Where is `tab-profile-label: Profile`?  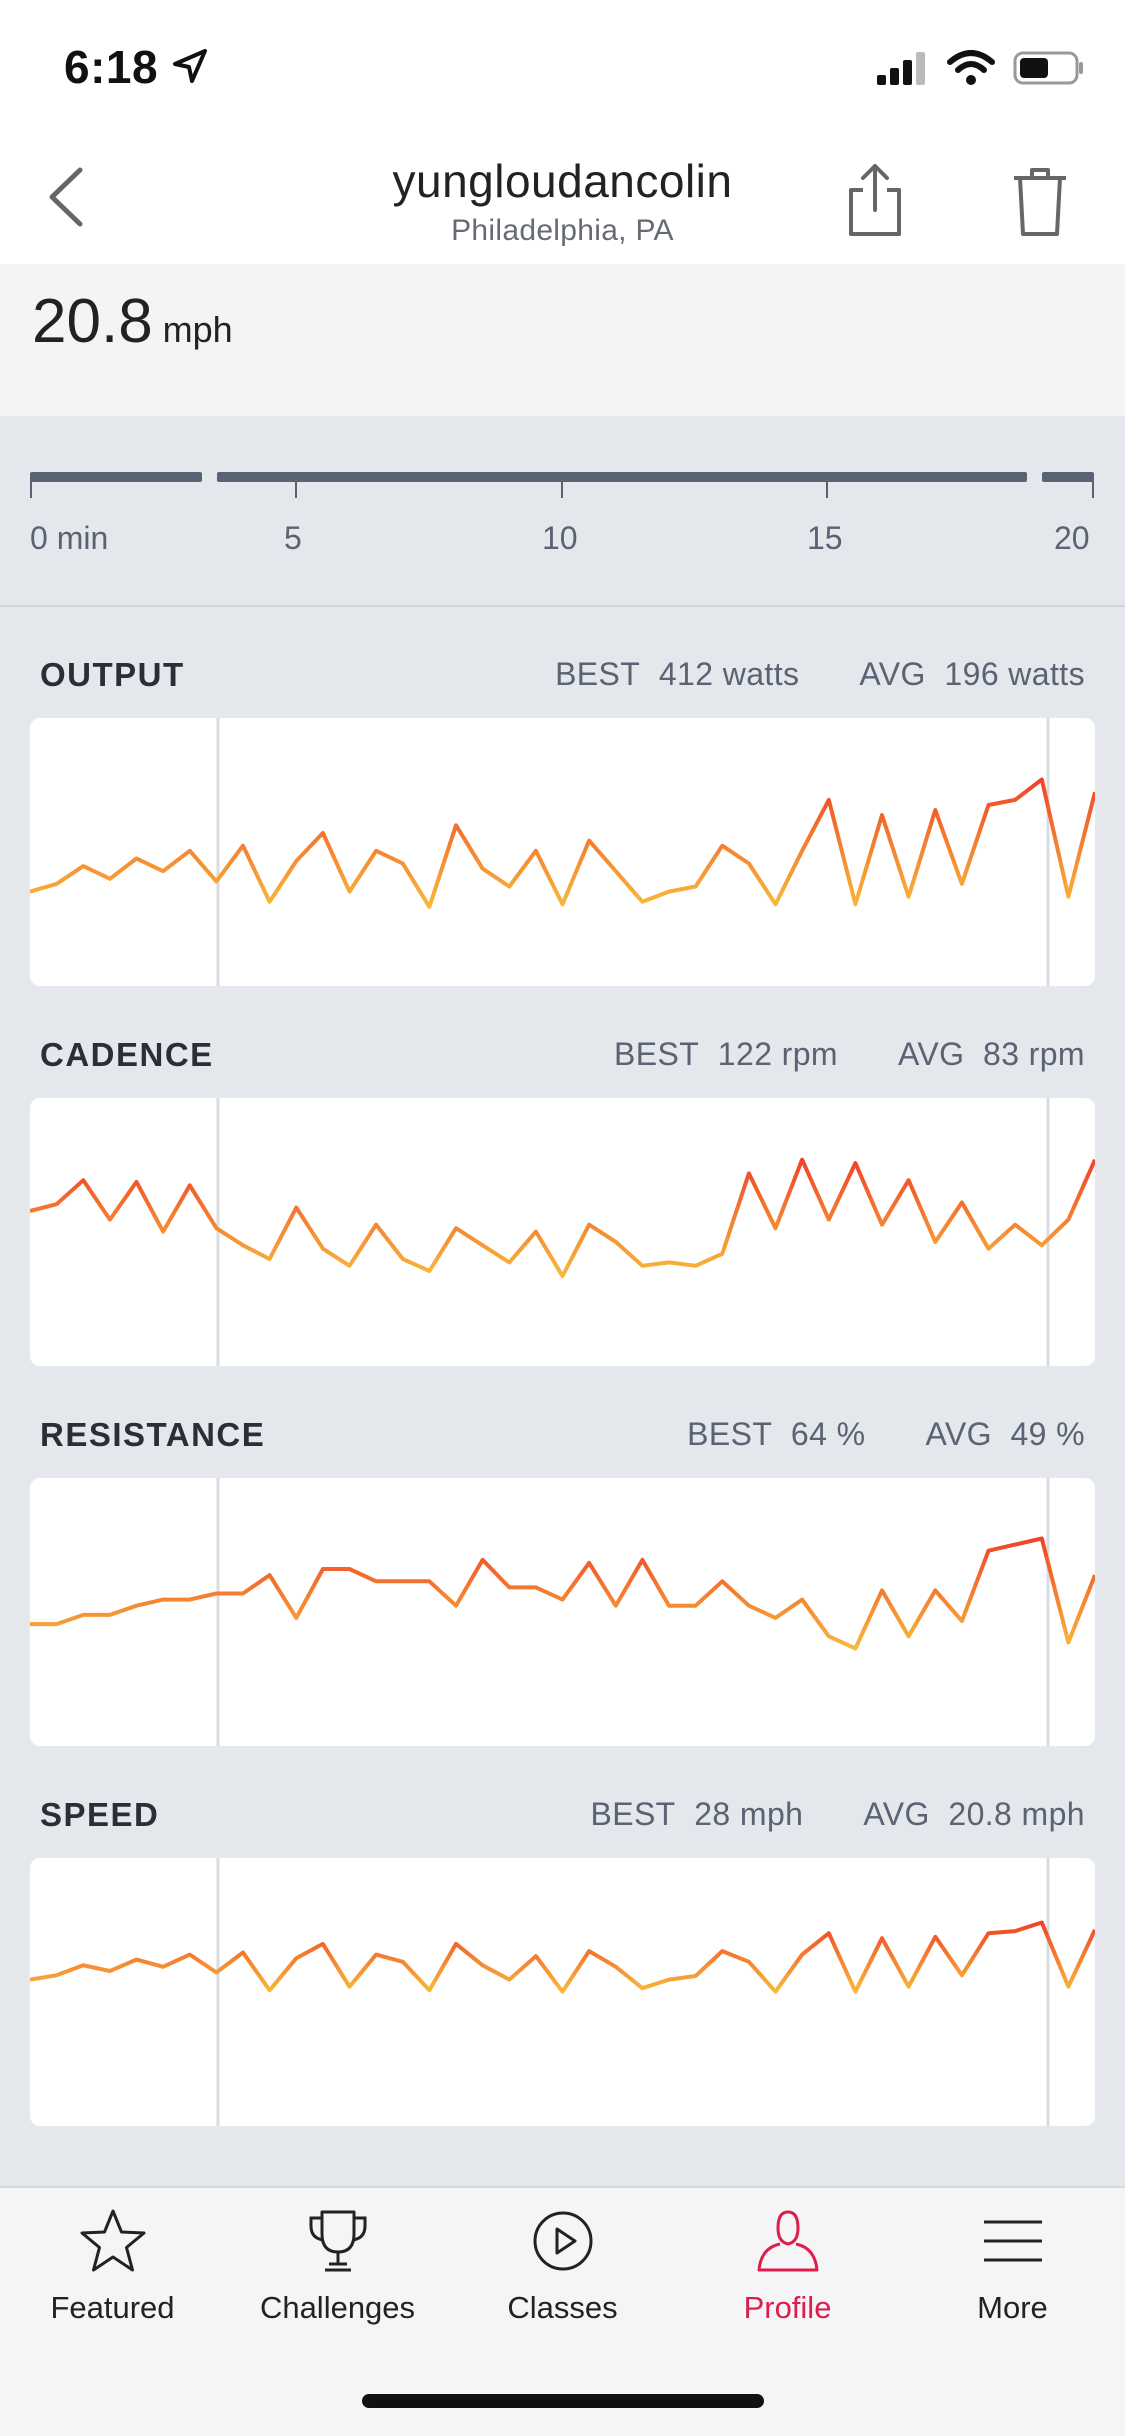
tab-profile-label: Profile is located at coordinates (787, 2307).